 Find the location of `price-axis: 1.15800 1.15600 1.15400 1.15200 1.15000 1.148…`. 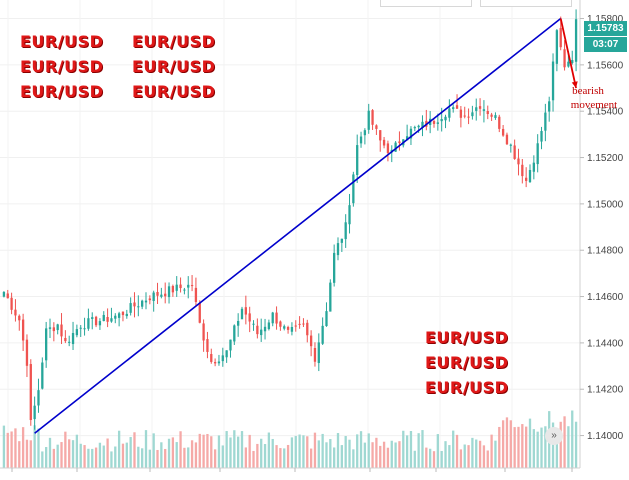

price-axis: 1.15800 1.15600 1.15400 1.15200 1.15000 1.148… is located at coordinates (602, 228).